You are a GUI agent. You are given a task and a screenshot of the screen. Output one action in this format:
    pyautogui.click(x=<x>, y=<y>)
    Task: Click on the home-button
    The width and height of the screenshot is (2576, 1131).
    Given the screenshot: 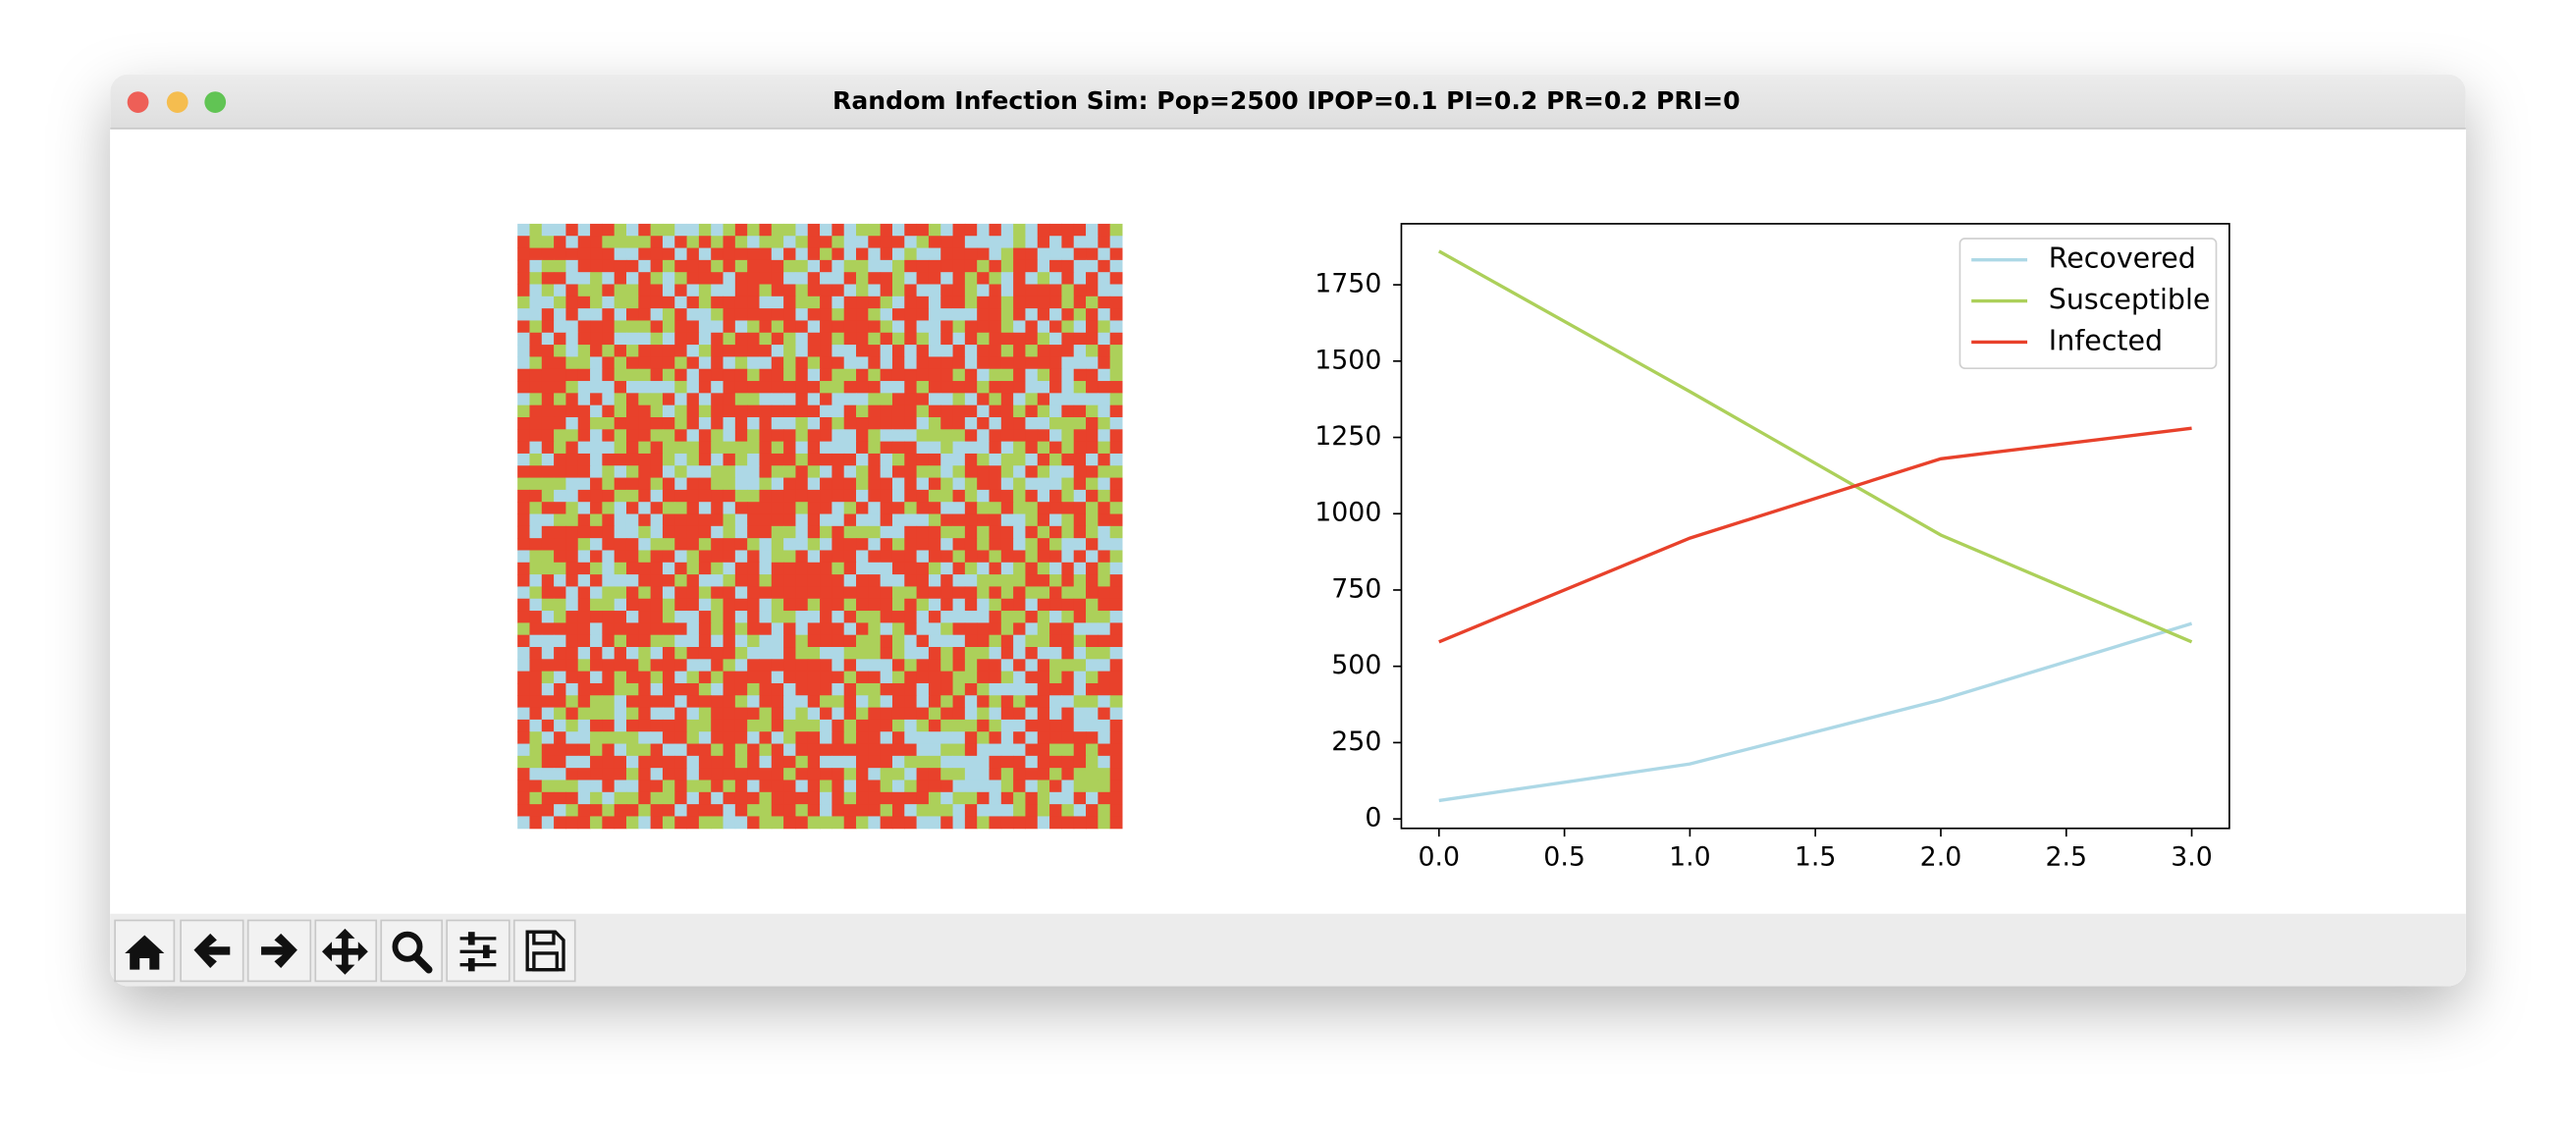 What is the action you would take?
    pyautogui.click(x=145, y=951)
    